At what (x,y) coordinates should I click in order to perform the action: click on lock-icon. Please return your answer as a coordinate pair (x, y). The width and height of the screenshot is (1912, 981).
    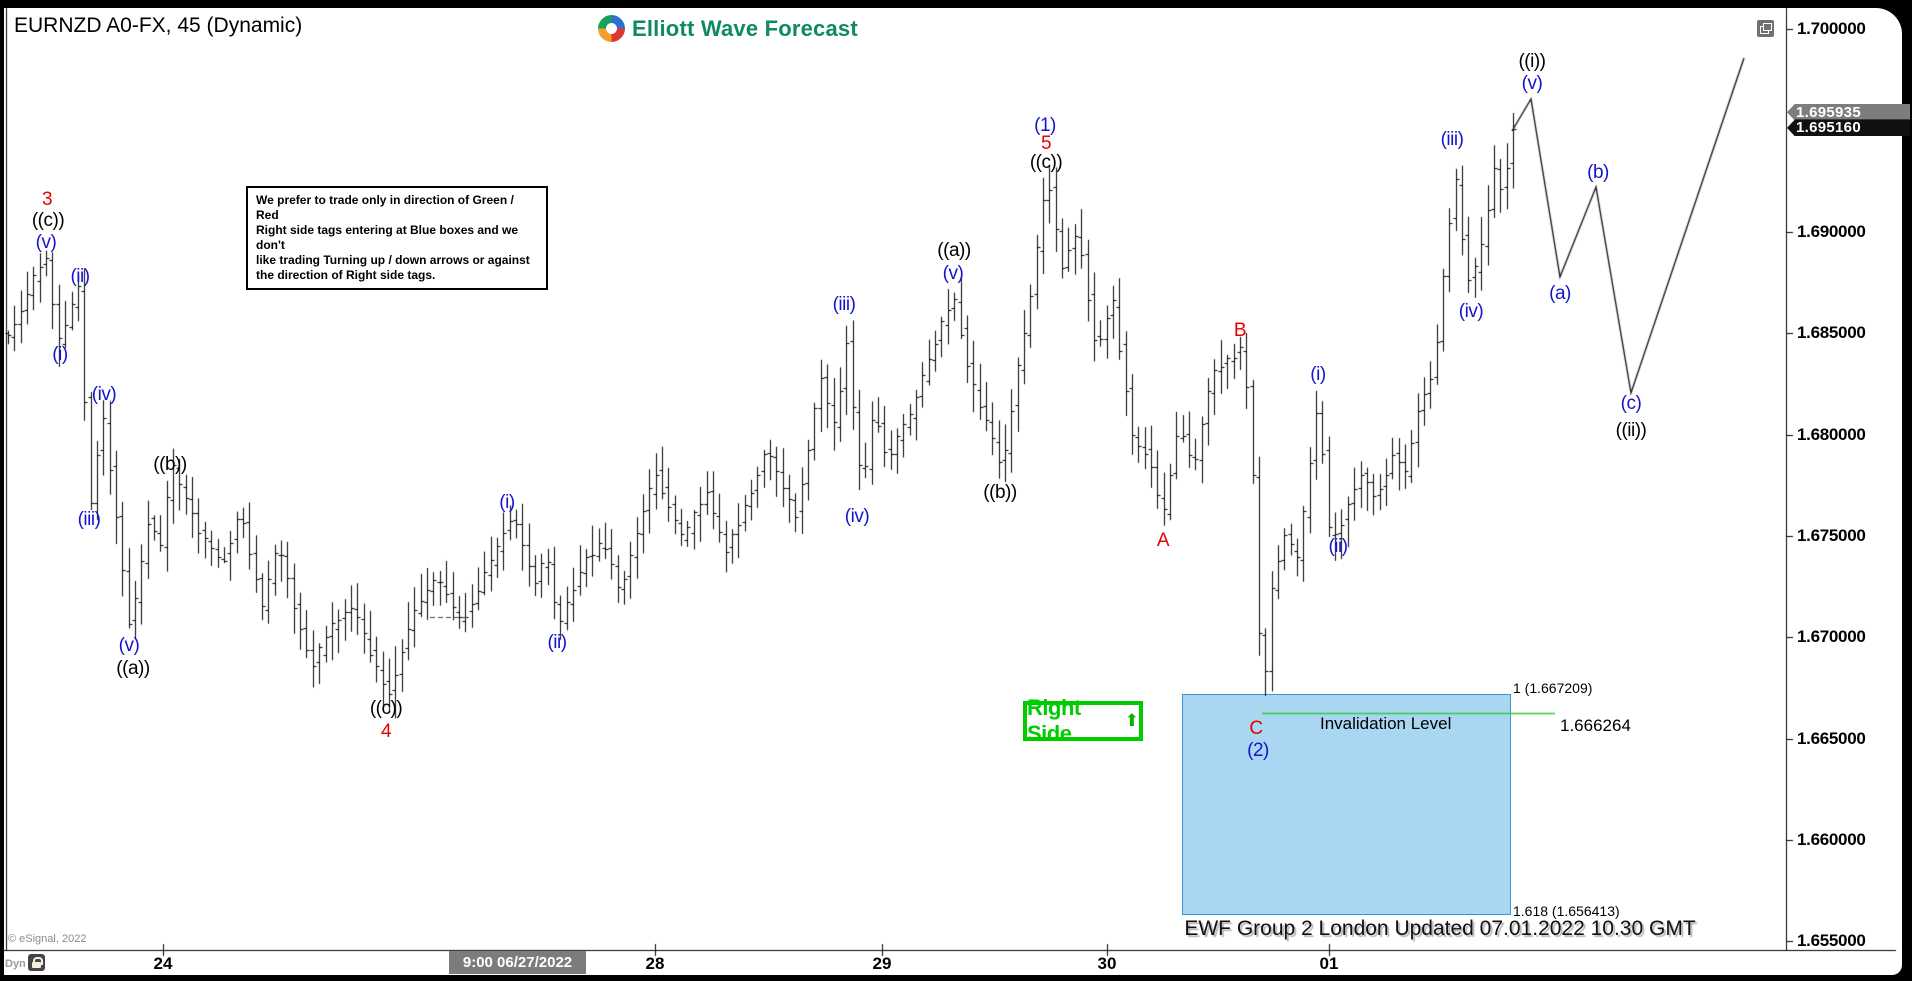
    Looking at the image, I should click on (36, 962).